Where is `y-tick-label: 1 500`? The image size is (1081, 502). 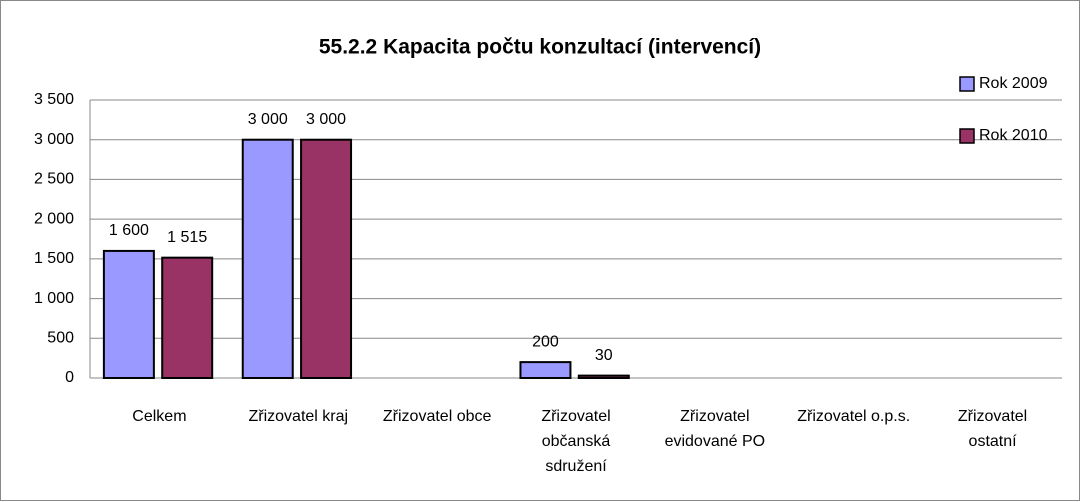 y-tick-label: 1 500 is located at coordinates (54, 258).